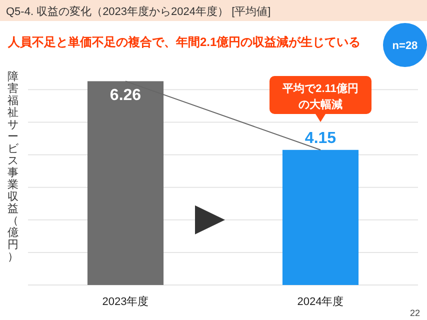 The width and height of the screenshot is (427, 320). Describe the element at coordinates (320, 96) in the screenshot. I see `annotation: 平均で2.11億円の大幅減` at that location.